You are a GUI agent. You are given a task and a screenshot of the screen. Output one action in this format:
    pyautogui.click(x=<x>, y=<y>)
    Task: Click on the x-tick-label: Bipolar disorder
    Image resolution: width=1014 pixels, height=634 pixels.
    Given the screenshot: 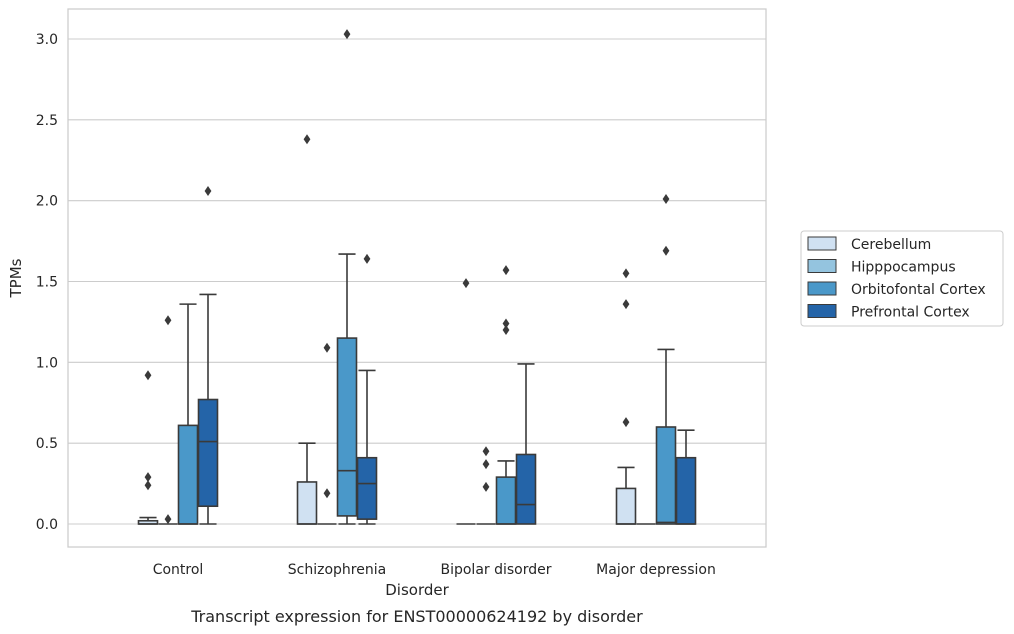 What is the action you would take?
    pyautogui.click(x=495, y=570)
    